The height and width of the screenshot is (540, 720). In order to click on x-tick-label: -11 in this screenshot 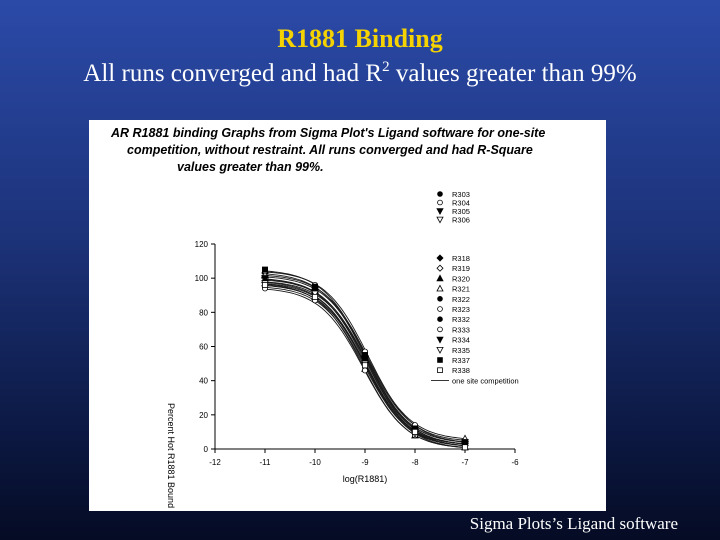, I will do `click(266, 462)`.